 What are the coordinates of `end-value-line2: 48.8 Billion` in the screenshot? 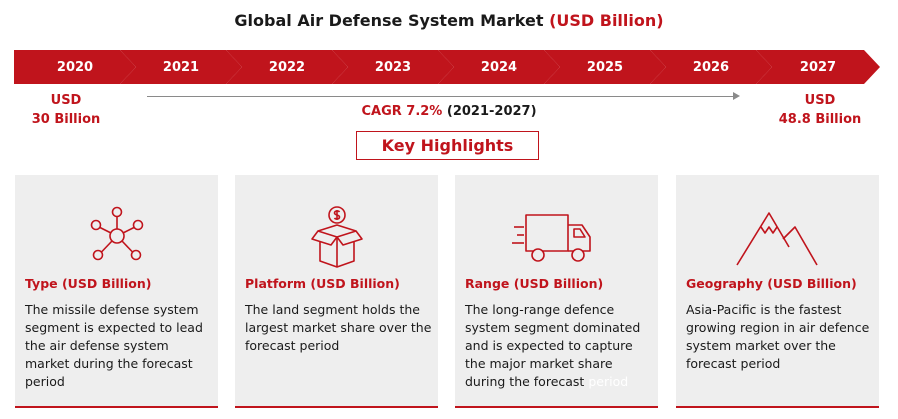 It's located at (820, 119).